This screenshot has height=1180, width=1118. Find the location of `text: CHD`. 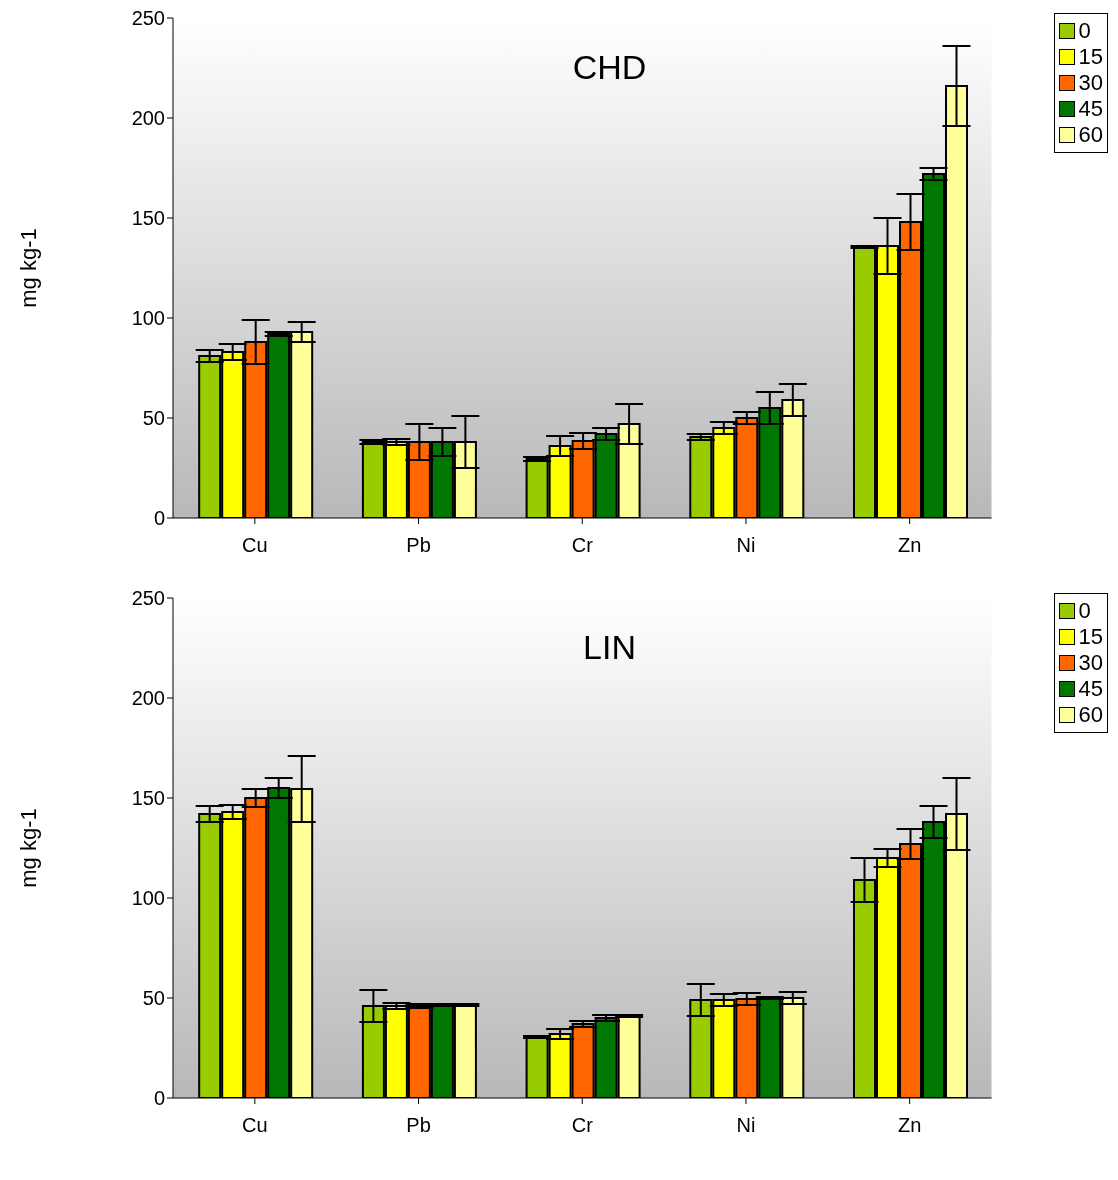

text: CHD is located at coordinates (609, 67).